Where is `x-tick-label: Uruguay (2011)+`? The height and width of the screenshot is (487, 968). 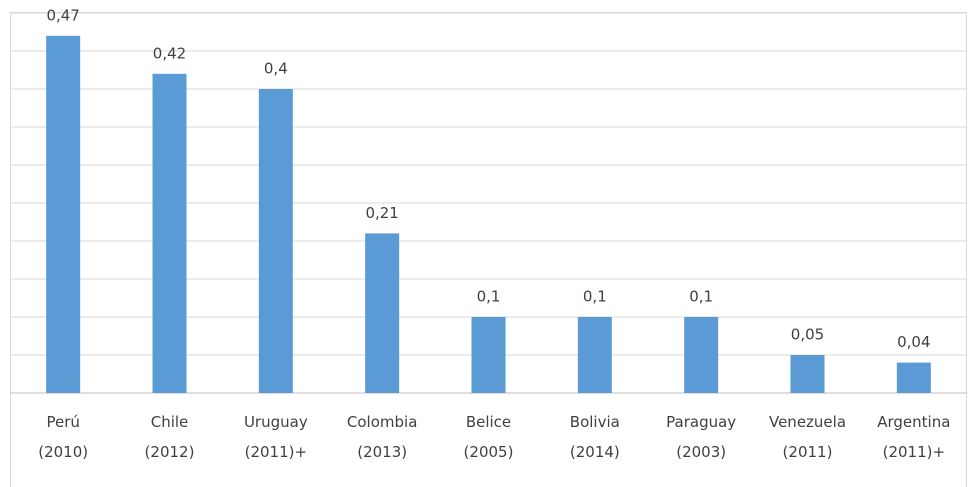 x-tick-label: Uruguay (2011)+ is located at coordinates (276, 437).